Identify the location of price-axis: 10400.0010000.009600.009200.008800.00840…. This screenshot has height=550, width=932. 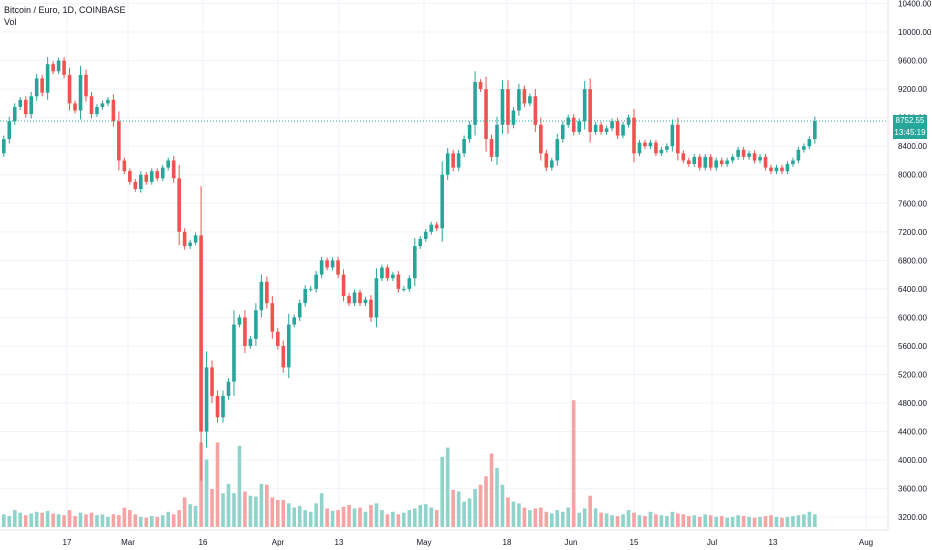
(915, 261).